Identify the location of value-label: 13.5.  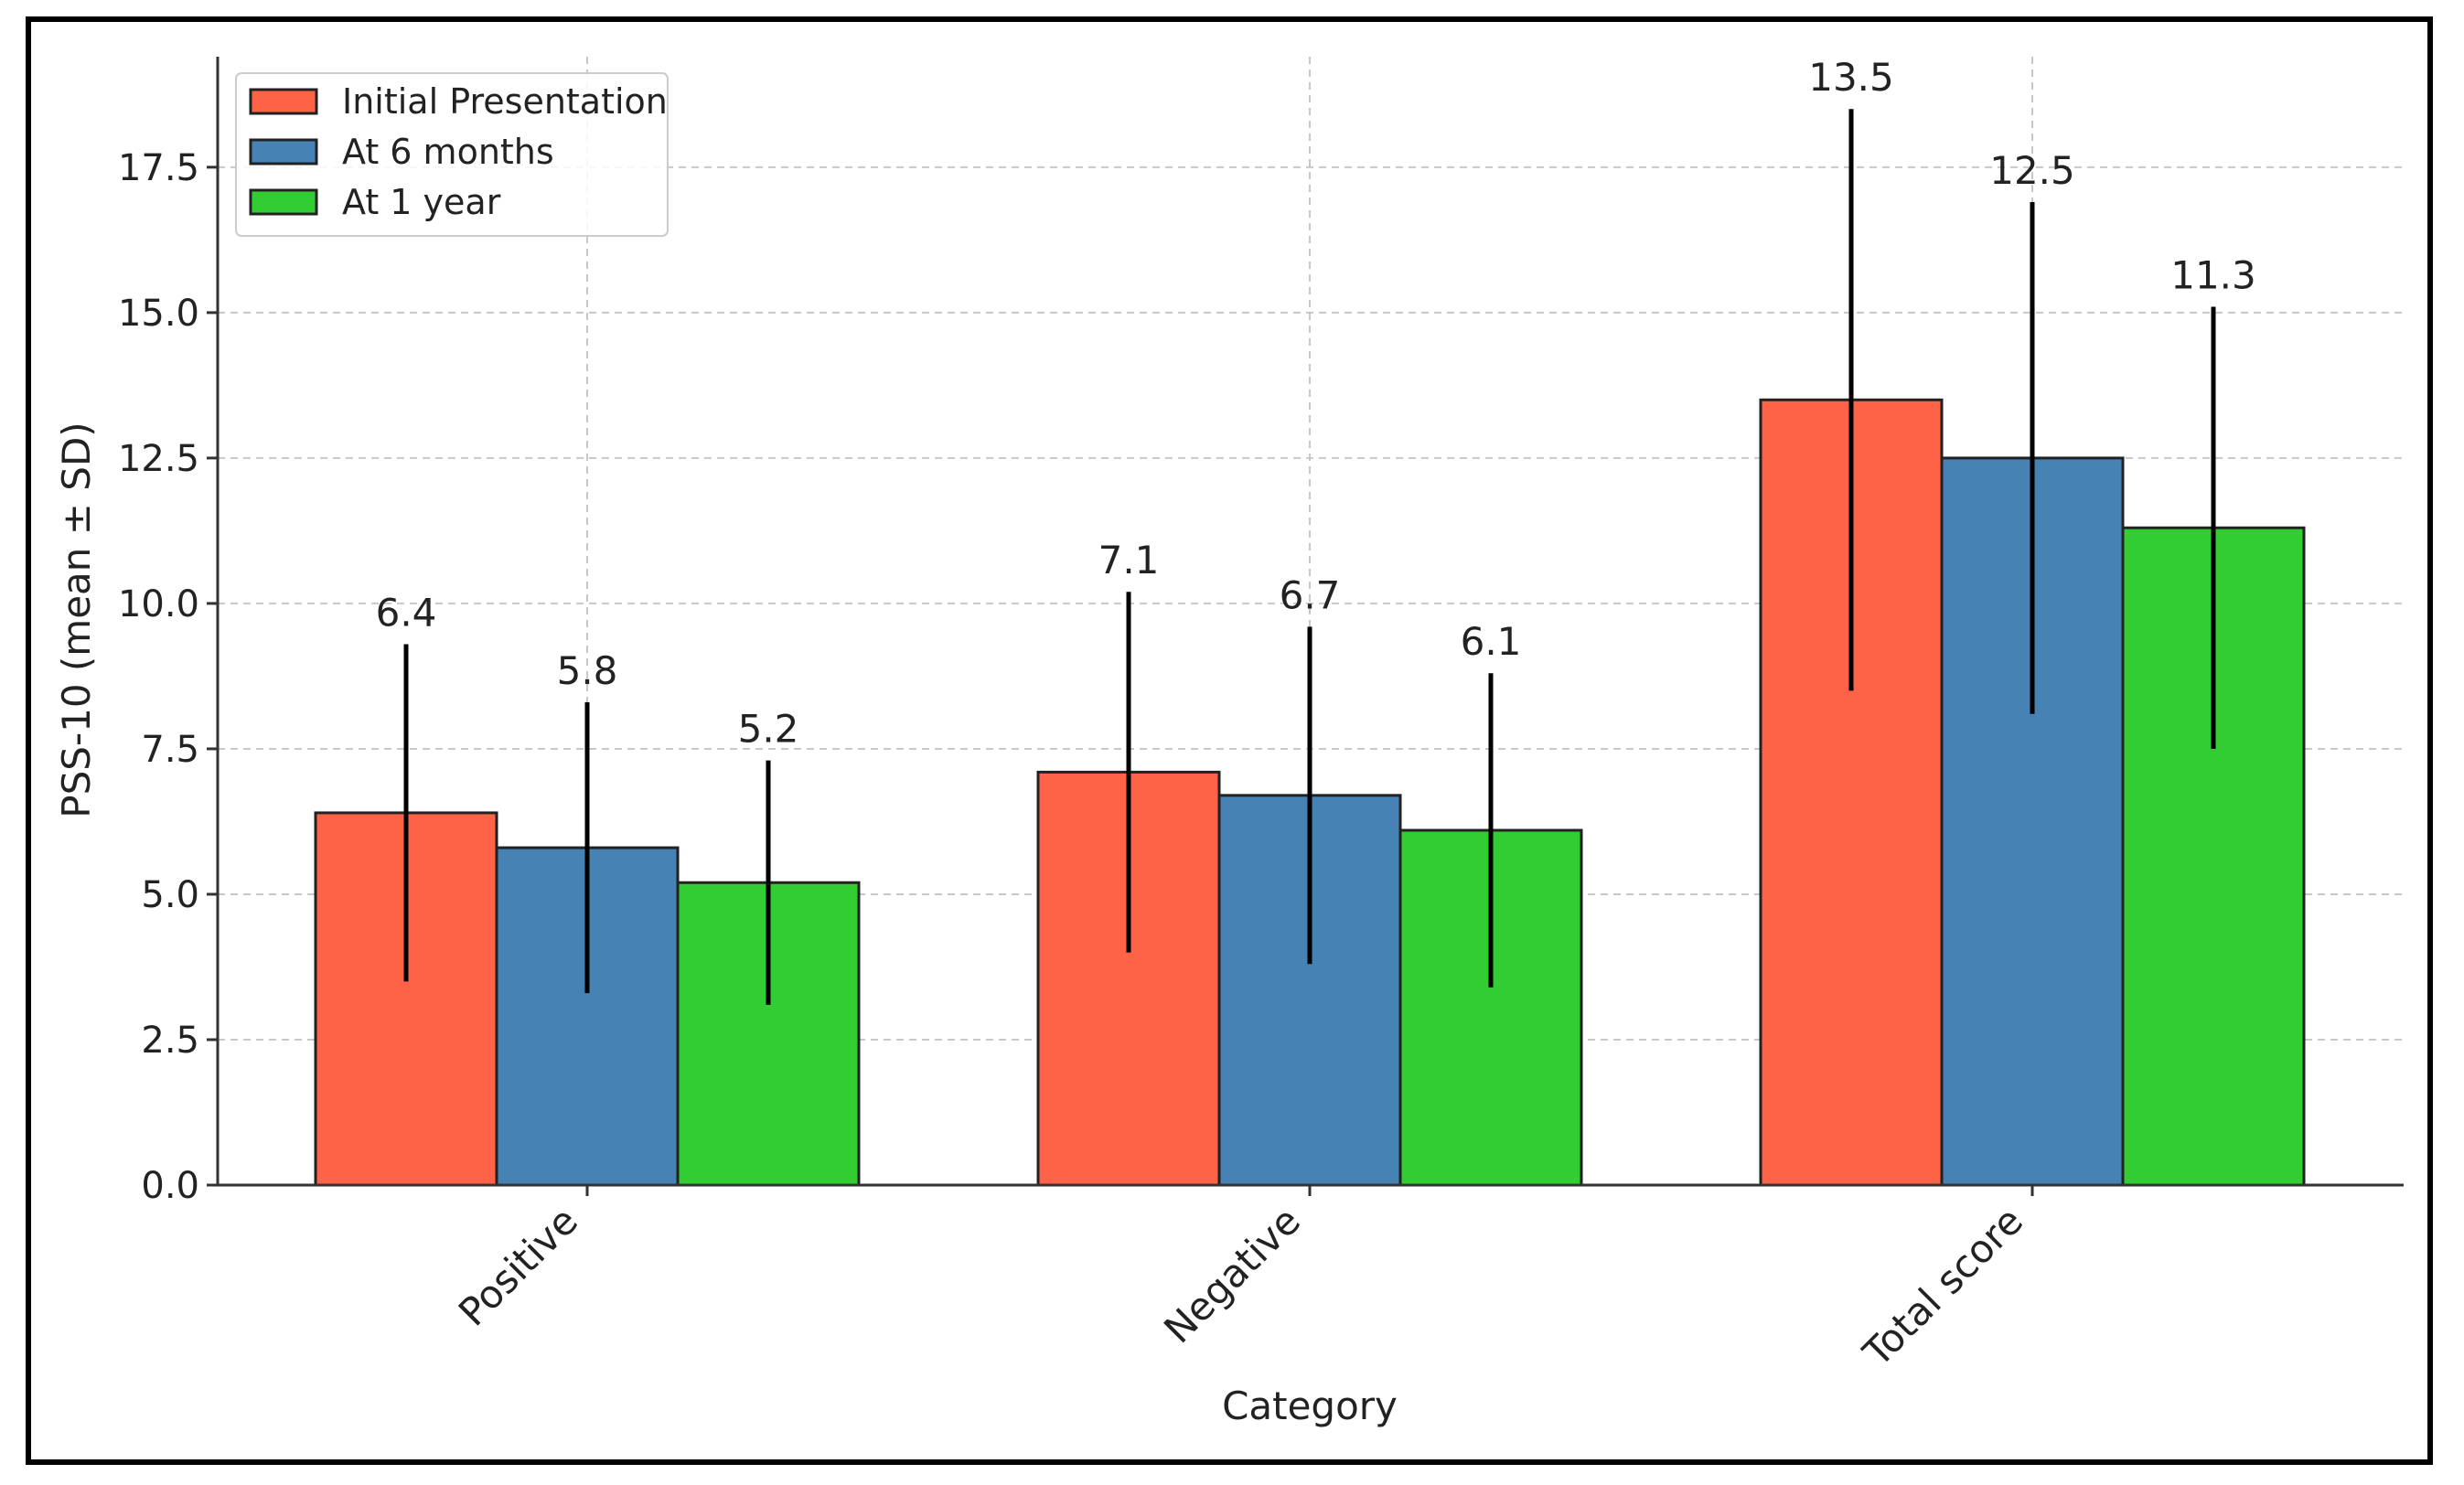
(1851, 77).